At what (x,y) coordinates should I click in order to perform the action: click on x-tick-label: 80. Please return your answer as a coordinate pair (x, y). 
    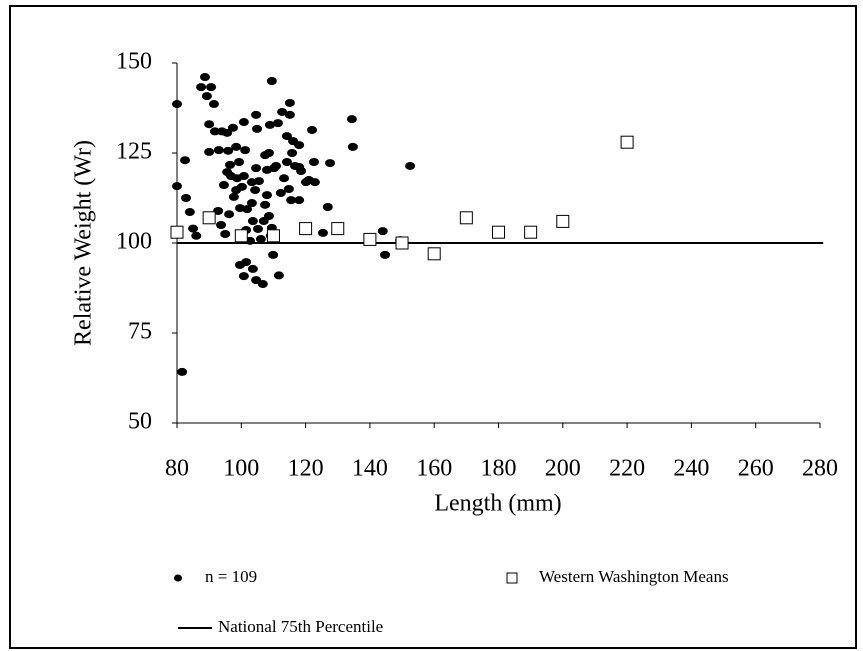
    Looking at the image, I should click on (177, 469).